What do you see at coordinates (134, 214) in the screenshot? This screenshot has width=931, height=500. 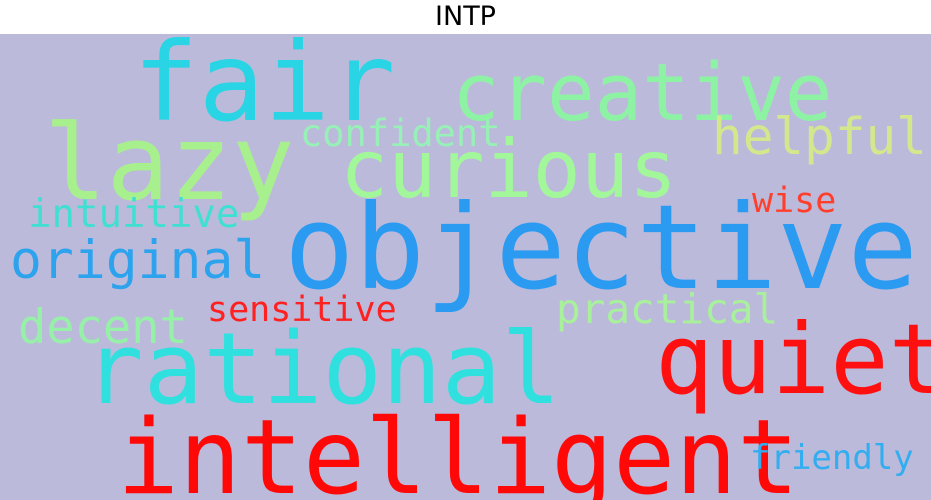 I see `word-intuitive: intuitive` at bounding box center [134, 214].